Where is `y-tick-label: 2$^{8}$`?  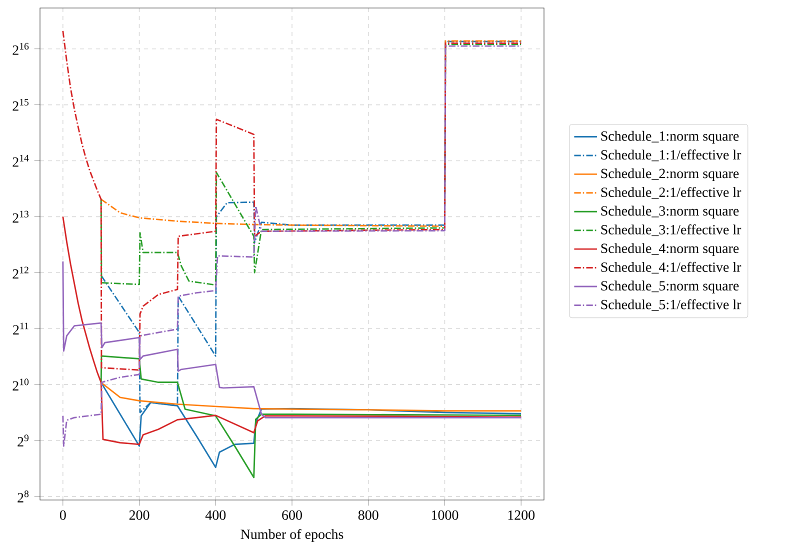 y-tick-label: 2$^{8}$ is located at coordinates (23, 496).